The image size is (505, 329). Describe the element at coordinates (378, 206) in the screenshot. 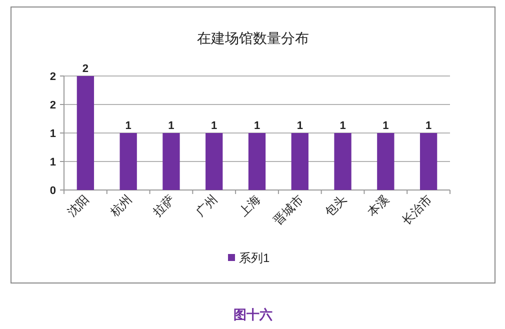

I see `x-tick-label: 本溪` at that location.